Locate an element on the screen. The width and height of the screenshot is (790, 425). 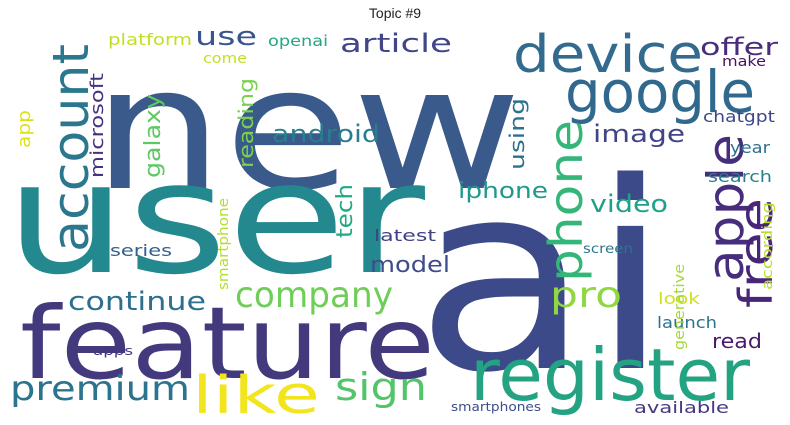
chart-title: Topic #9 is located at coordinates (395, 13).